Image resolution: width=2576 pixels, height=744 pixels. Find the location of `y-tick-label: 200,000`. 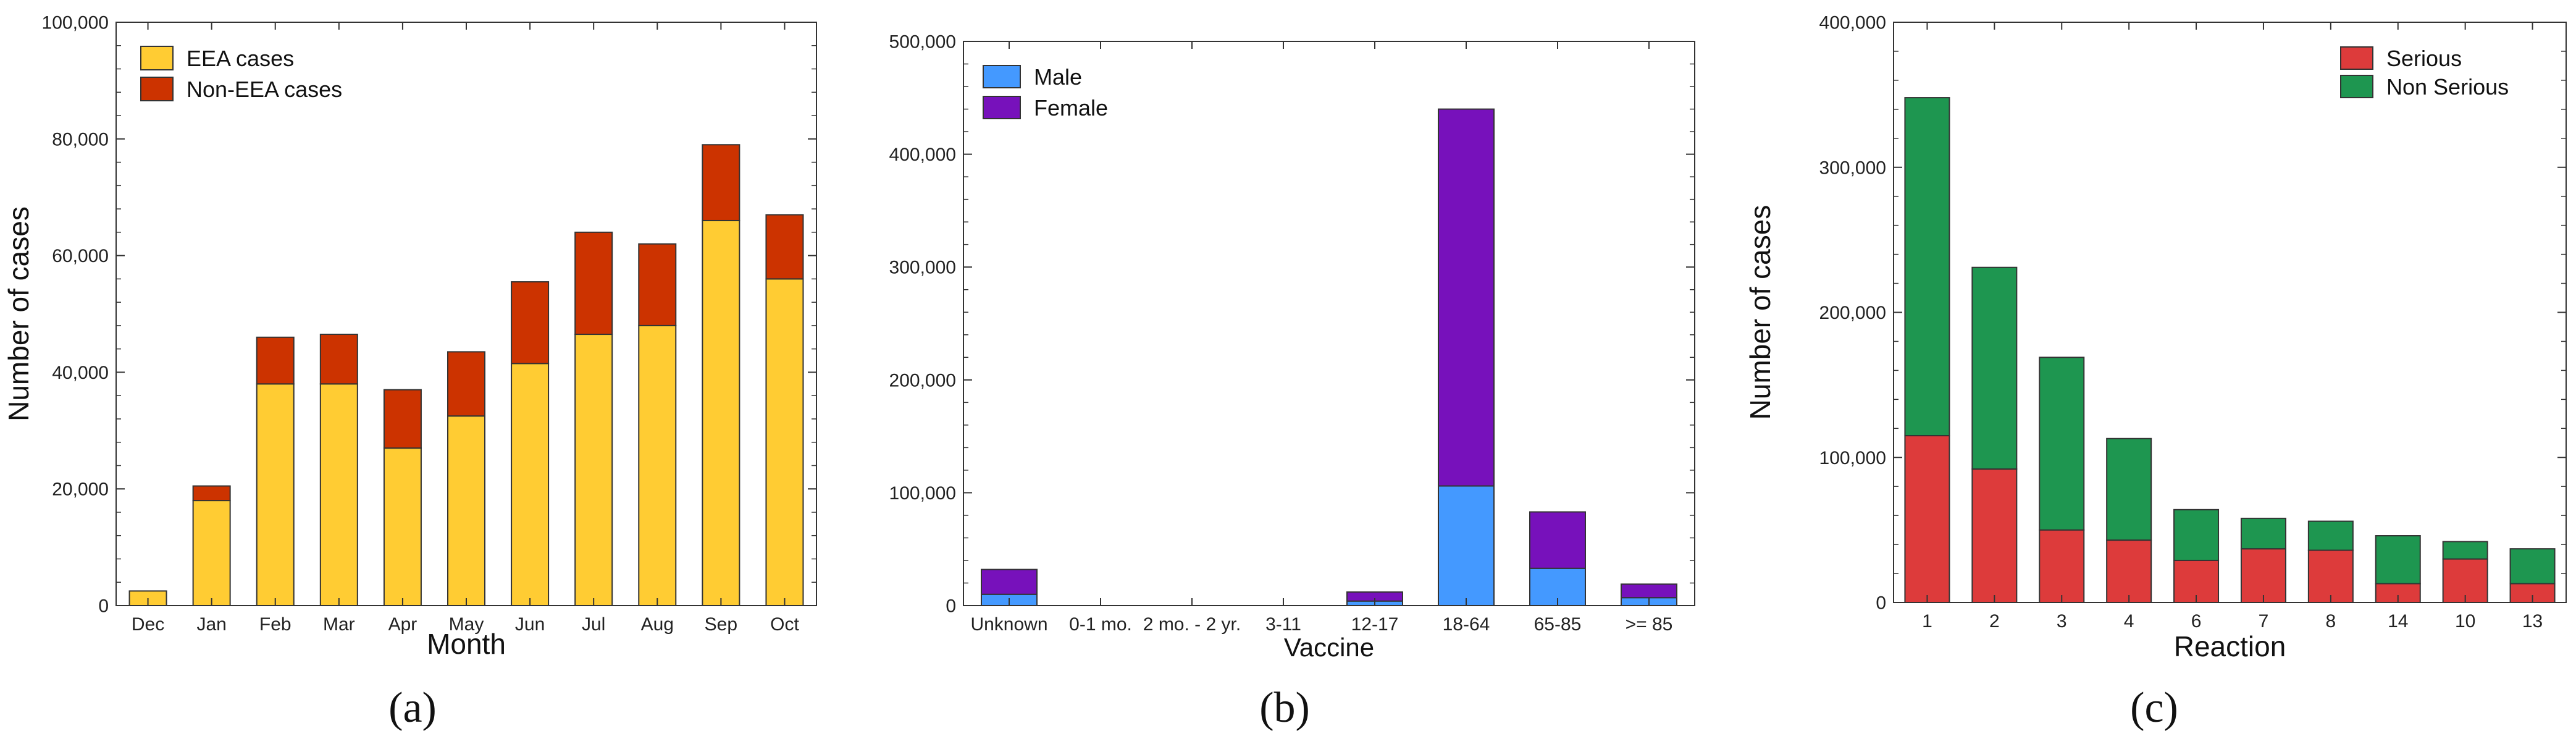

y-tick-label: 200,000 is located at coordinates (923, 380).